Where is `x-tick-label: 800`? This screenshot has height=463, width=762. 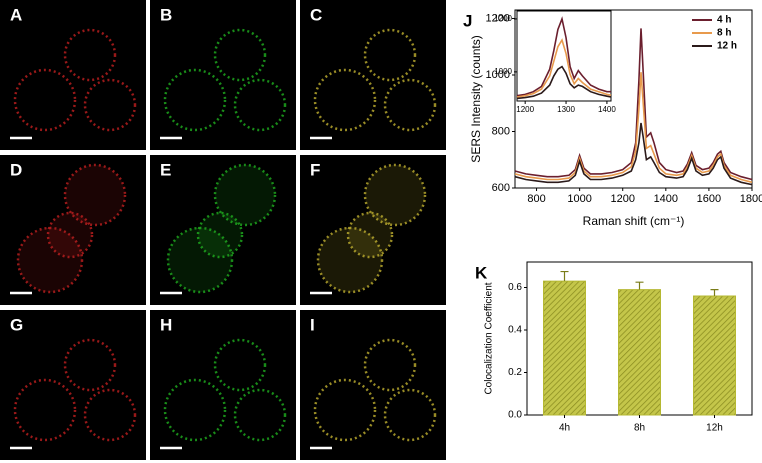 x-tick-label: 800 is located at coordinates (536, 199).